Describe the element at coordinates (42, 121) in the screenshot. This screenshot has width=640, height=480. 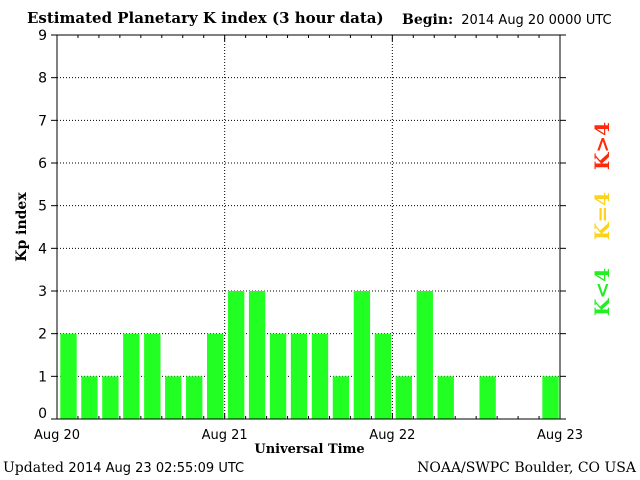
I see `y-tick-label: 7` at that location.